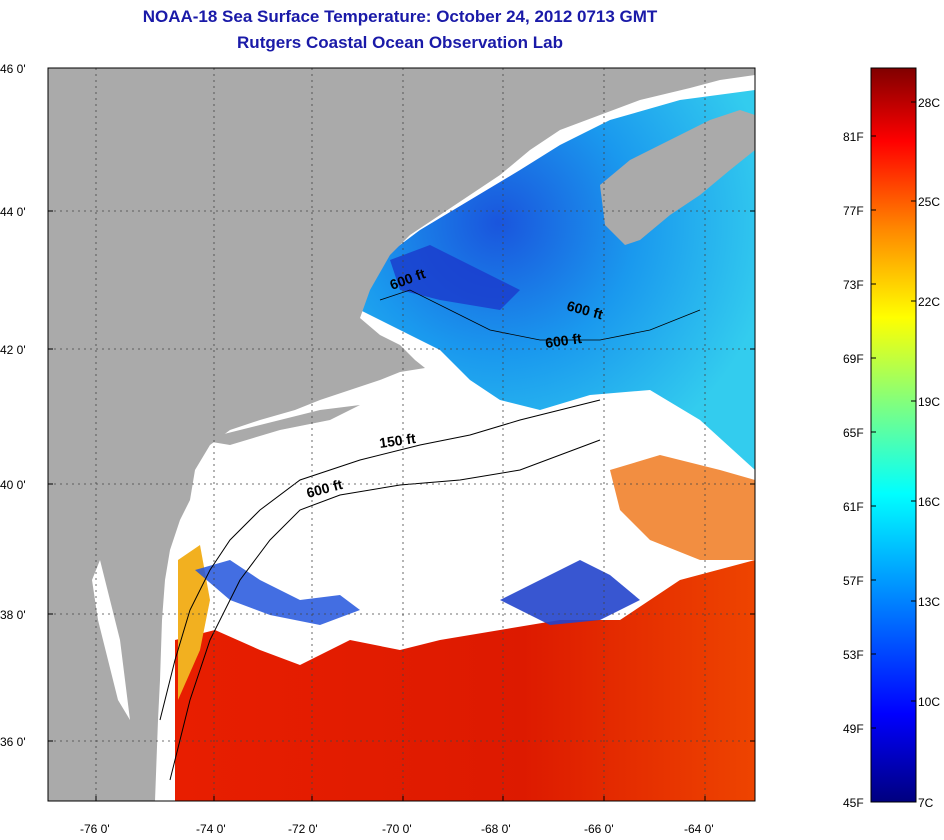 Image resolution: width=944 pixels, height=840 pixels. Describe the element at coordinates (13, 69) in the screenshot. I see `lat-label-46: 46 0'` at that location.